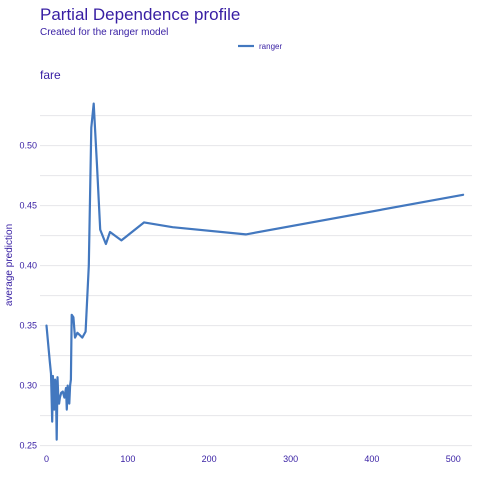  Describe the element at coordinates (270, 46) in the screenshot. I see `legend-label: ranger` at that location.